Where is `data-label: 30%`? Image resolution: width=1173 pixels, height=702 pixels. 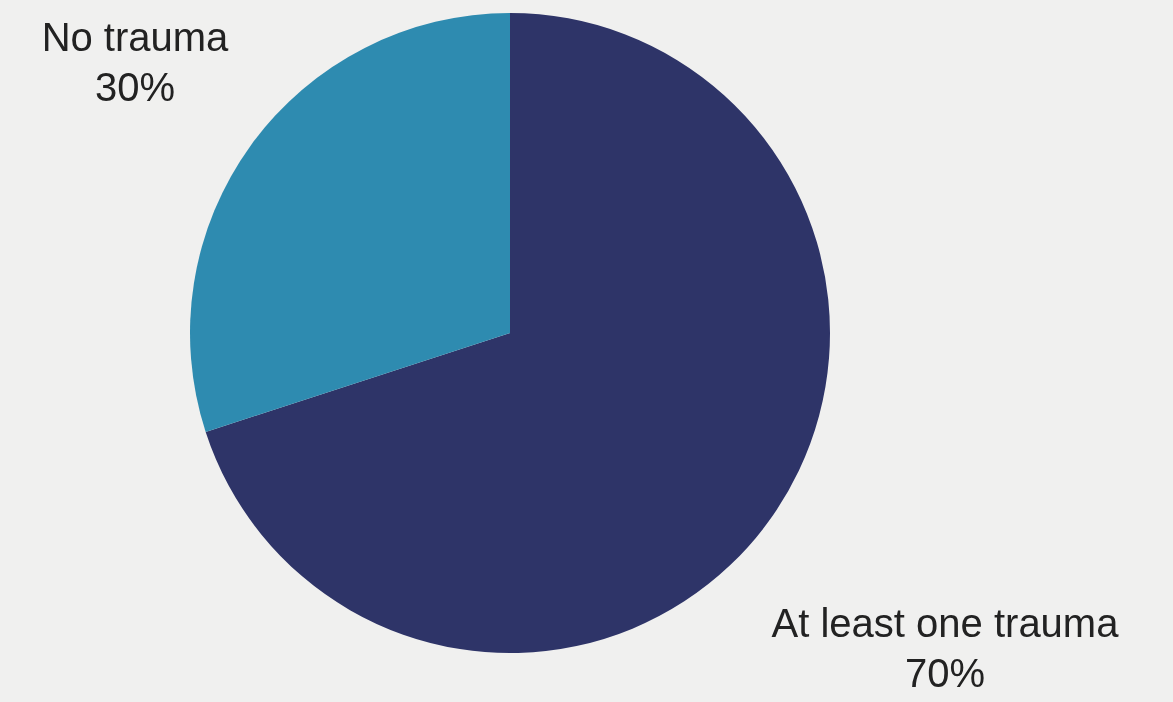 data-label: 30% is located at coordinates (135, 87).